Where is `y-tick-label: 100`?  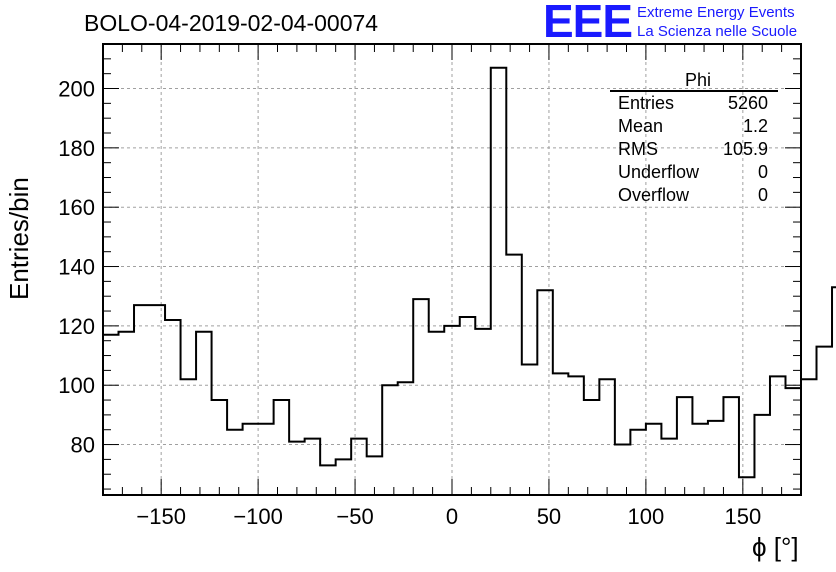
y-tick-label: 100 is located at coordinates (76, 385).